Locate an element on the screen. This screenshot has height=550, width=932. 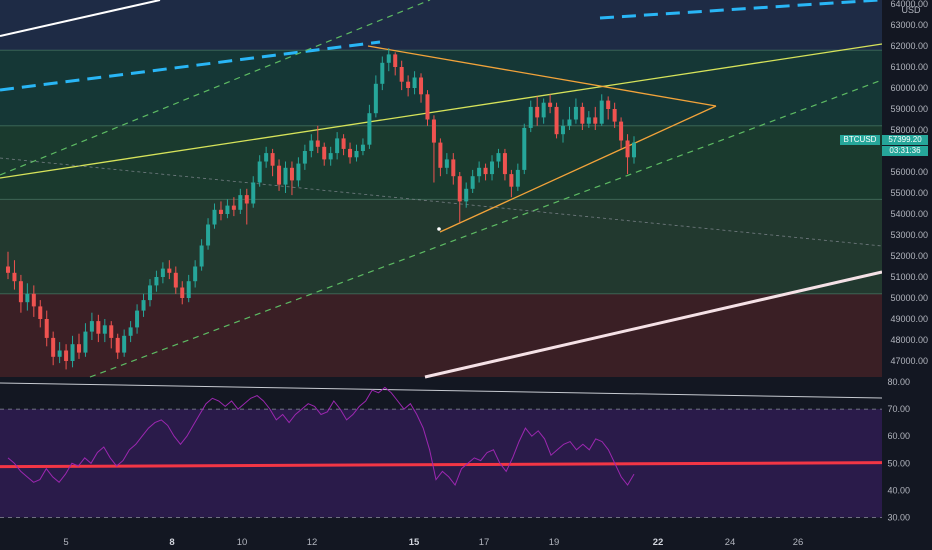
oscillator-line is located at coordinates (321, 436).